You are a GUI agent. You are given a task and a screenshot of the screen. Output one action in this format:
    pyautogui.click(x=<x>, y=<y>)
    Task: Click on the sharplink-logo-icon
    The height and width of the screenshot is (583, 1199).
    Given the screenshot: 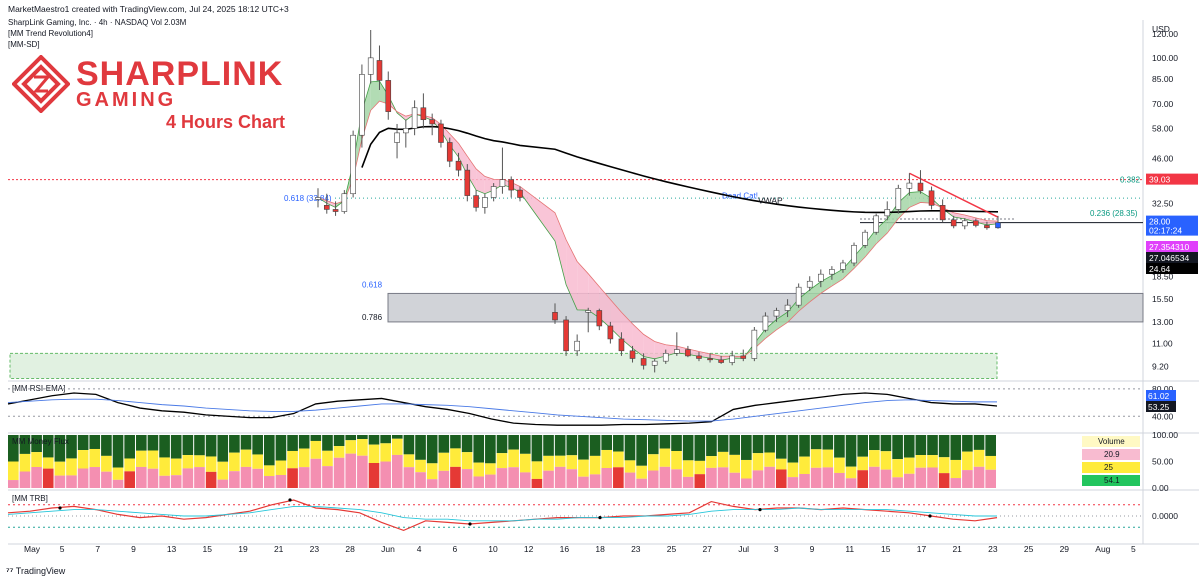 What is the action you would take?
    pyautogui.click(x=41, y=84)
    